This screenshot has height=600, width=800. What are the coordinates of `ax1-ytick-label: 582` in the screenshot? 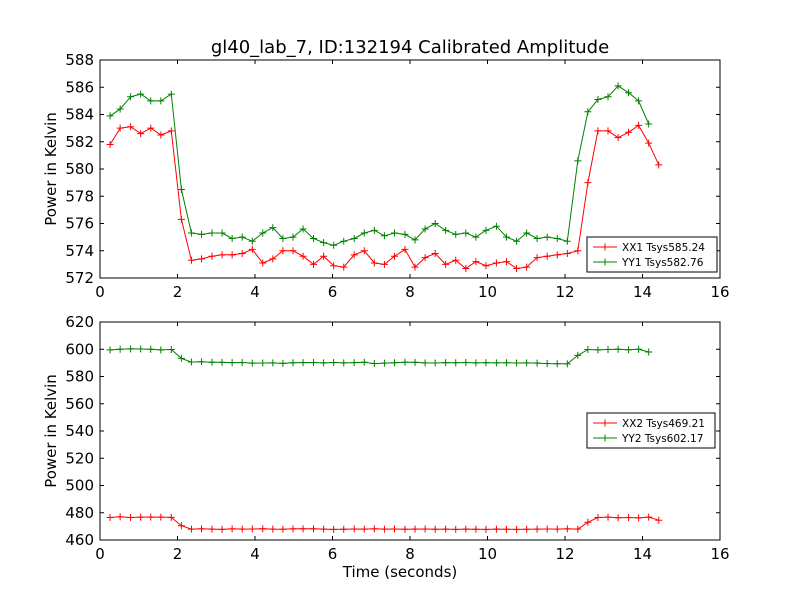 It's located at (79, 142).